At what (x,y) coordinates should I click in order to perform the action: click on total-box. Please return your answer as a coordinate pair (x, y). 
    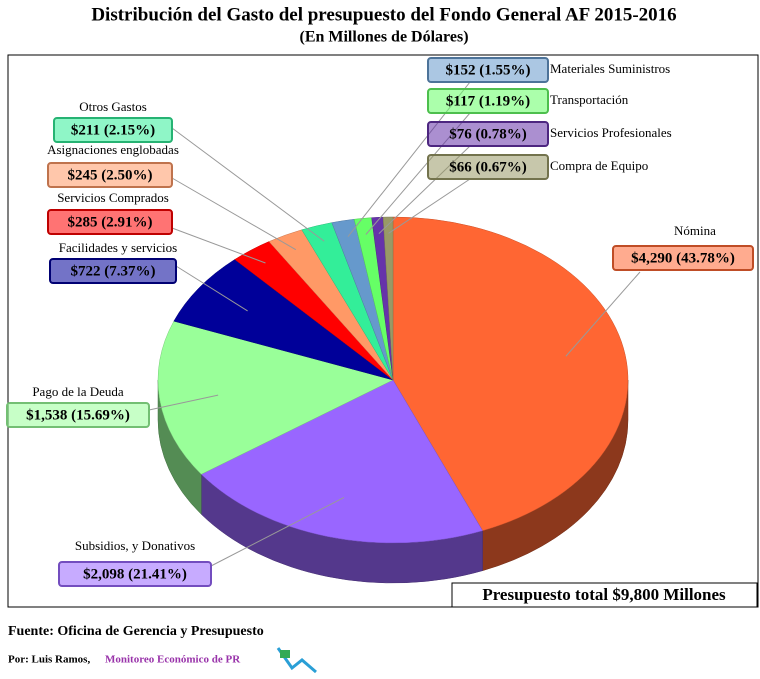
    Looking at the image, I should click on (604, 595).